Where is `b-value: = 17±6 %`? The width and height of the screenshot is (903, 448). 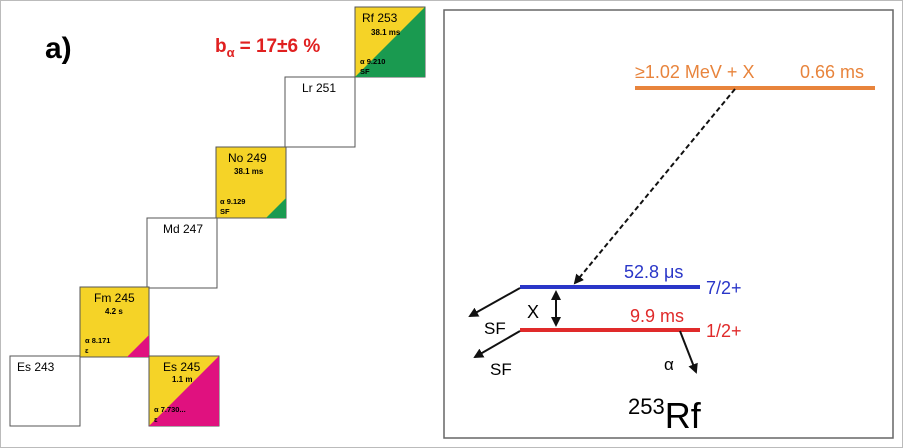
b-value: = 17±6 % is located at coordinates (280, 46).